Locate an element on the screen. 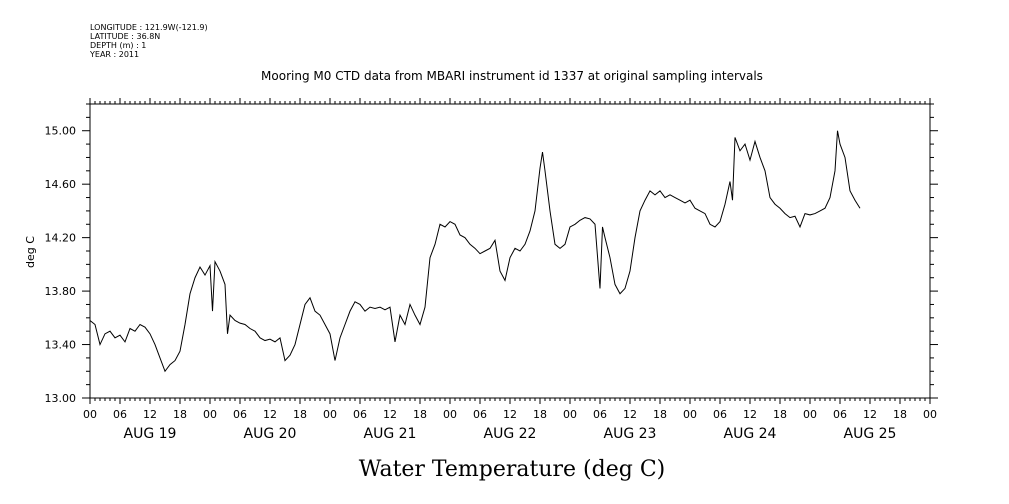 This screenshot has height=504, width=1009. y-tick-label: 13.40 is located at coordinates (61, 345).